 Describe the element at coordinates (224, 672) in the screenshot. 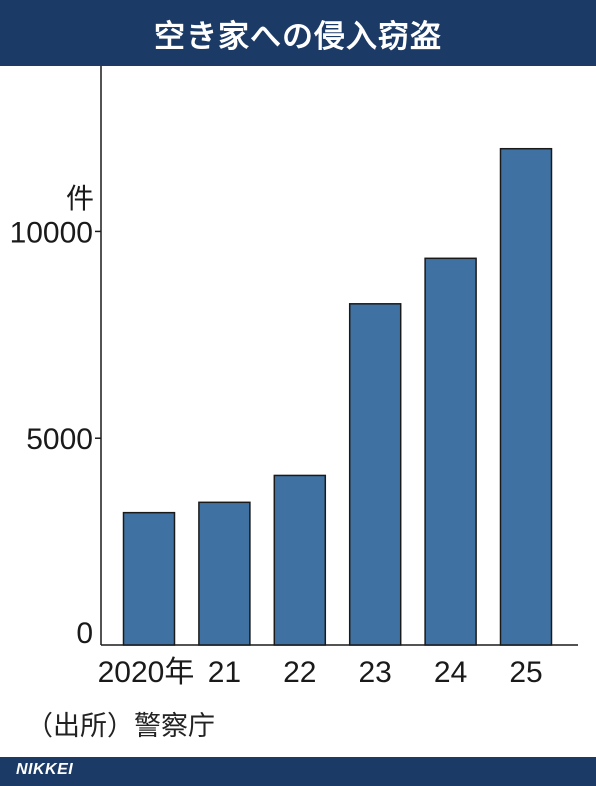

I see `x-tick-label: 21` at that location.